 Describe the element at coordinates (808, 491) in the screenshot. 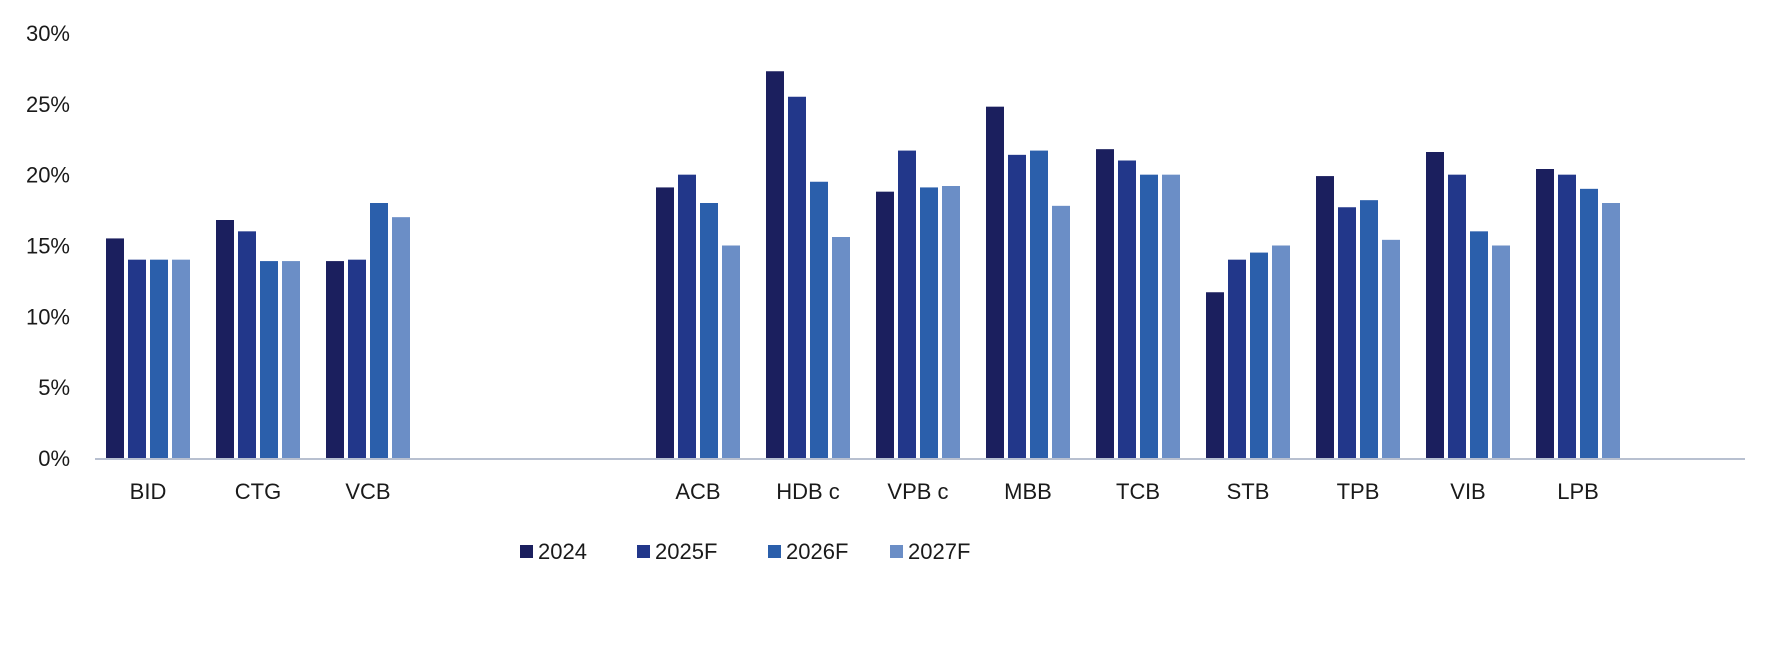

I see `x-tick-label: HDB c` at that location.